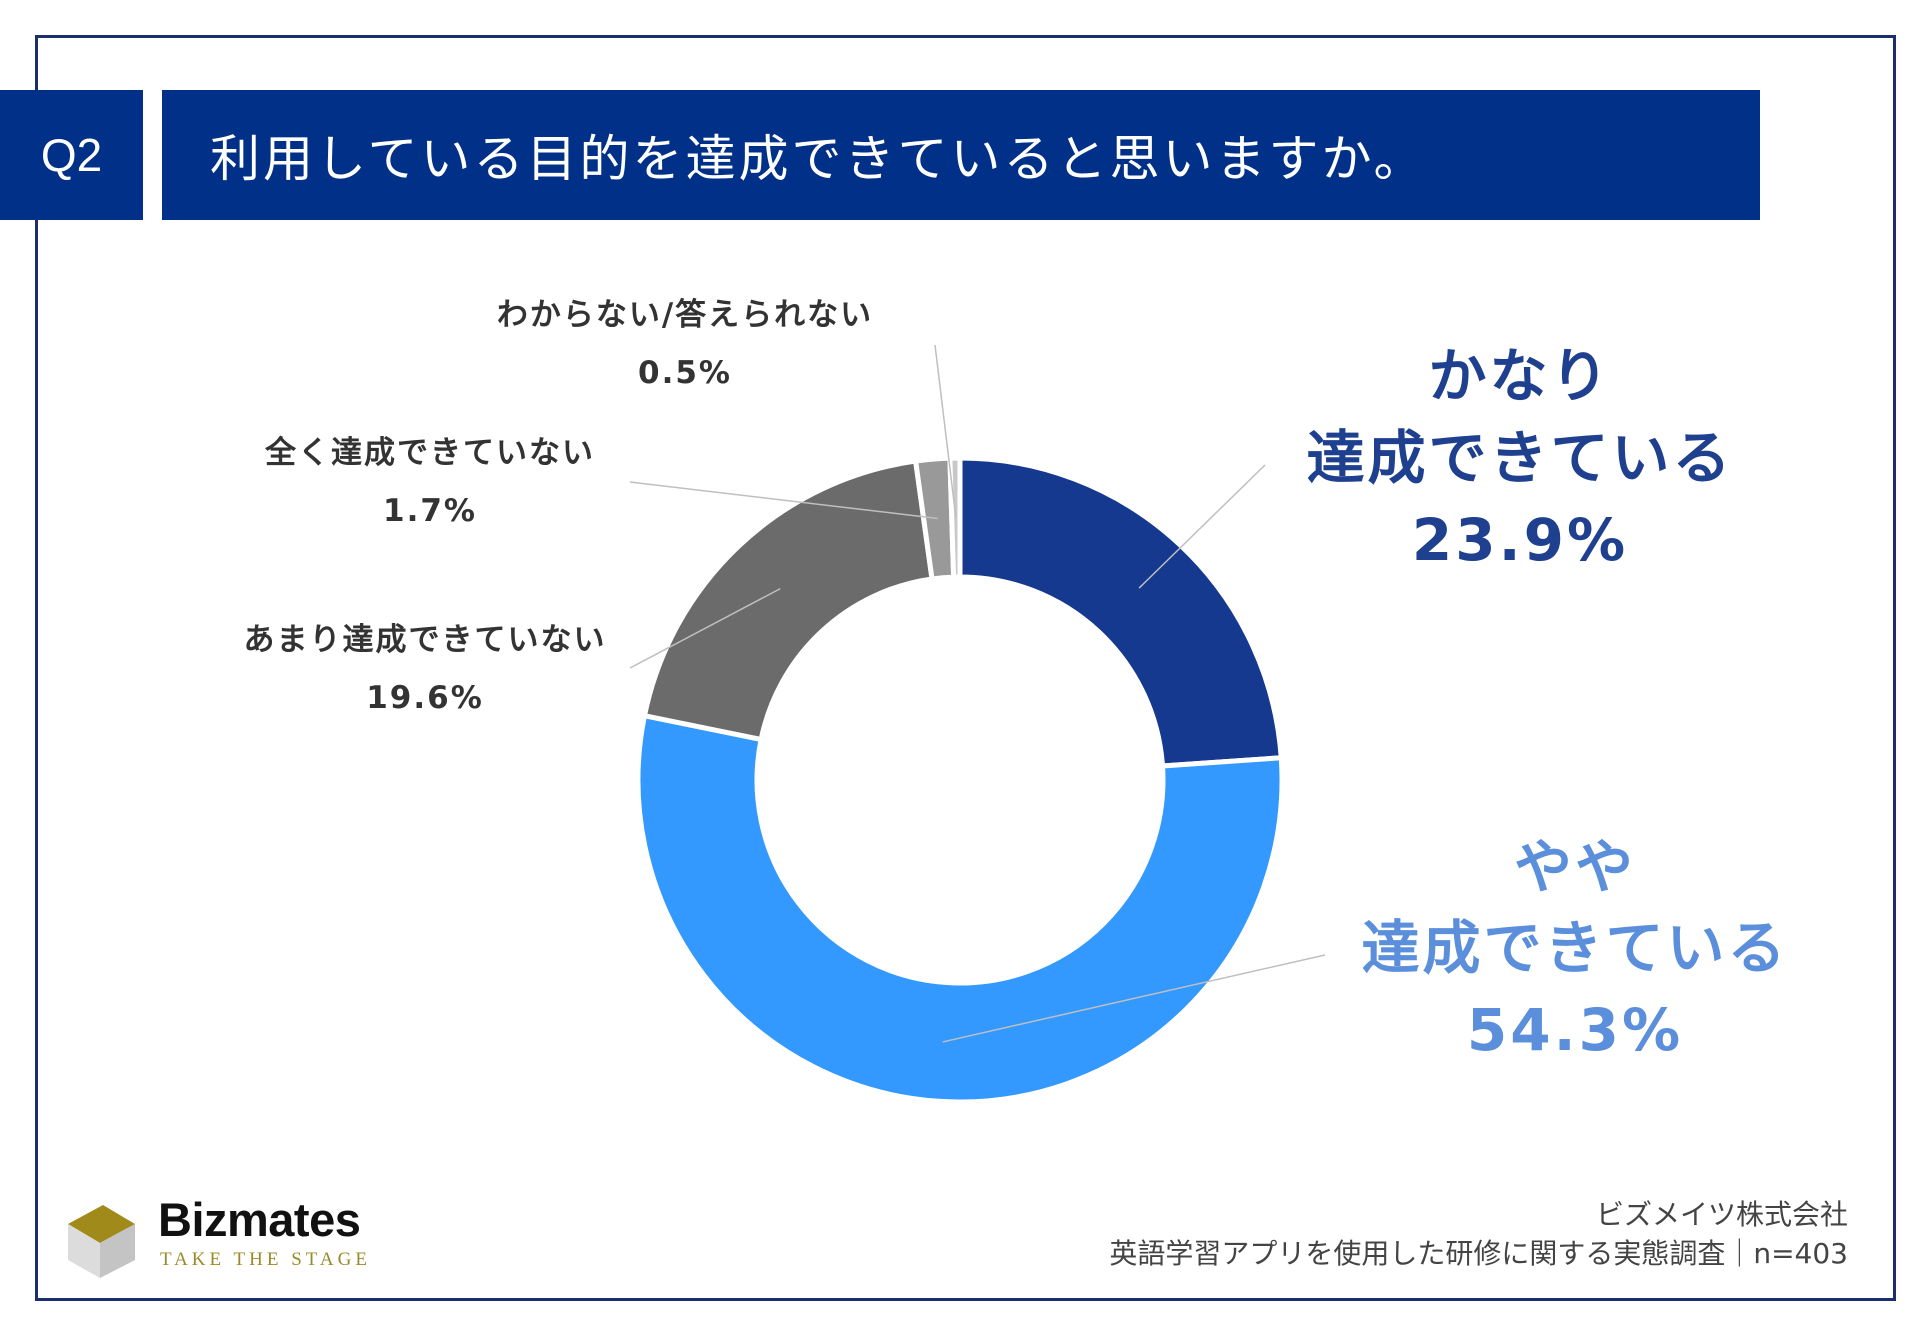 The width and height of the screenshot is (1920, 1329). What do you see at coordinates (429, 453) in the screenshot?
I see `slice-label-name-3: 全く達成できていない` at bounding box center [429, 453].